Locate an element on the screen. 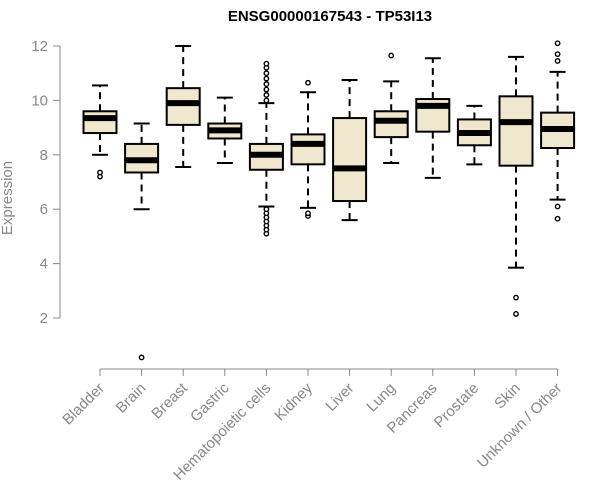 The height and width of the screenshot is (500, 600). y-tick-label: 2 is located at coordinates (44, 318).